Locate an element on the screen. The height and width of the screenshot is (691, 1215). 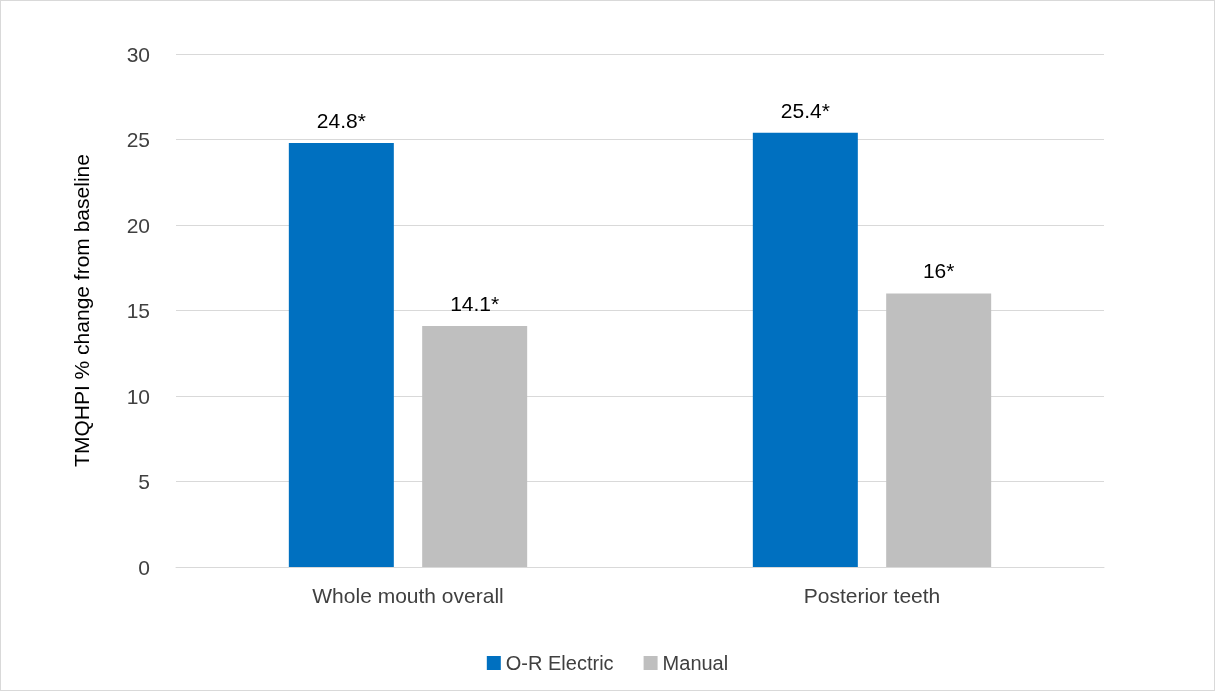
y-tick-label: 10 is located at coordinates (138, 396).